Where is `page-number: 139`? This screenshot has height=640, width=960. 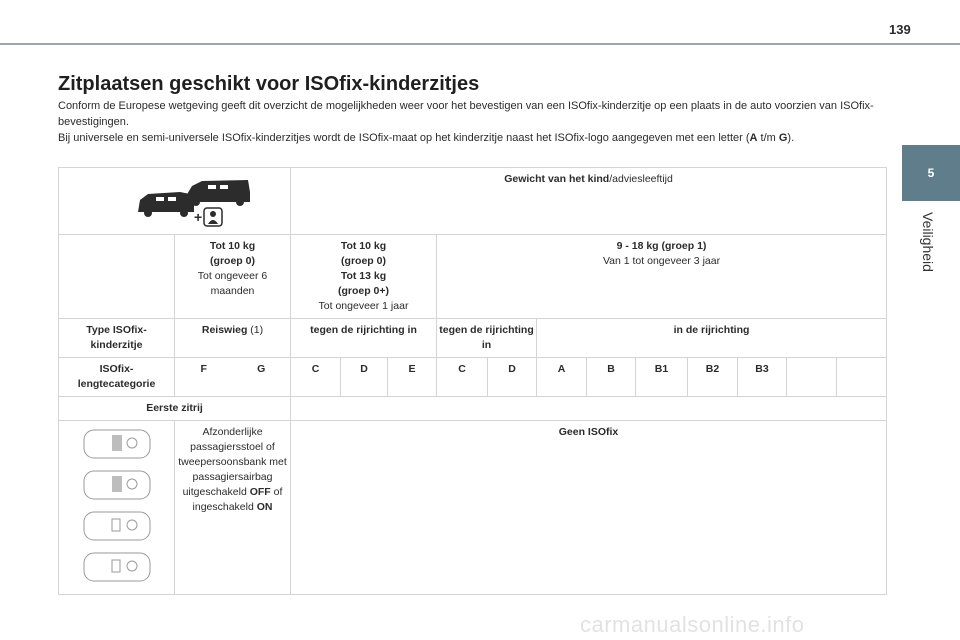
page-number: 139 is located at coordinates (900, 29).